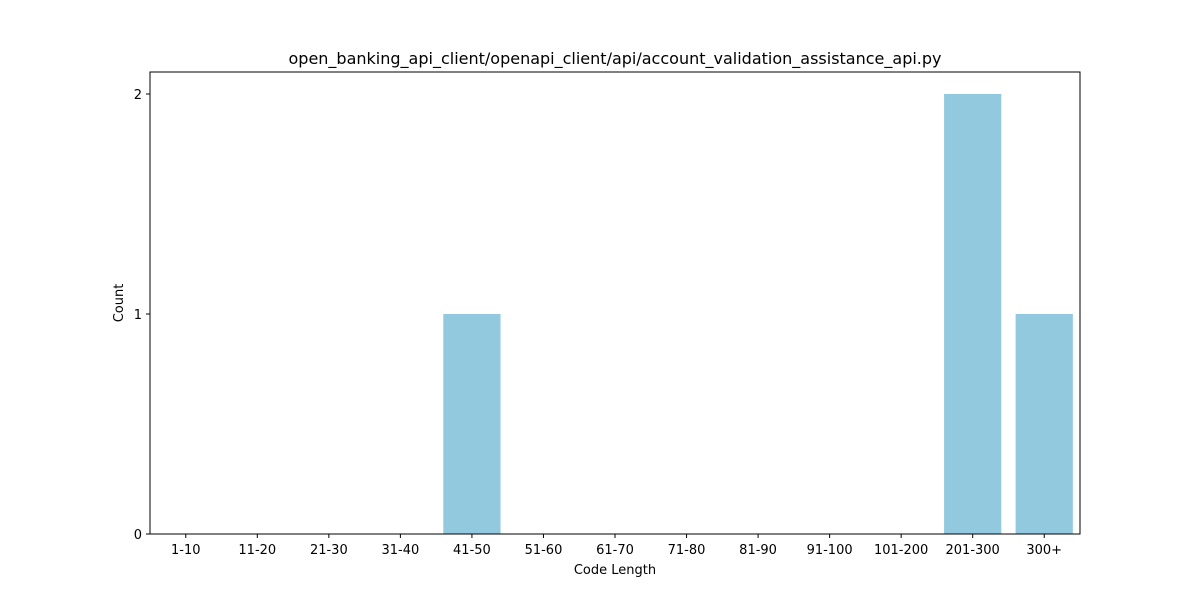  Describe the element at coordinates (830, 550) in the screenshot. I see `x-tick-label: 91-100` at that location.